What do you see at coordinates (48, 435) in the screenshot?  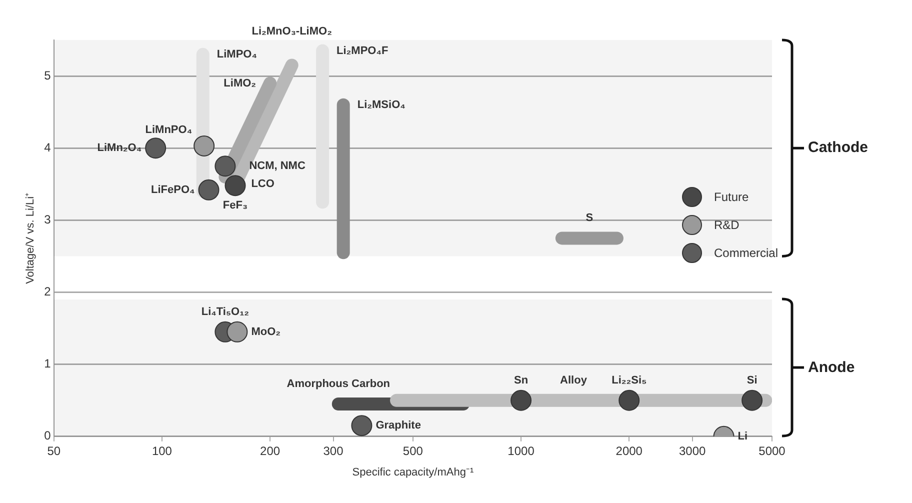 I see `y-tick-label: 0` at bounding box center [48, 435].